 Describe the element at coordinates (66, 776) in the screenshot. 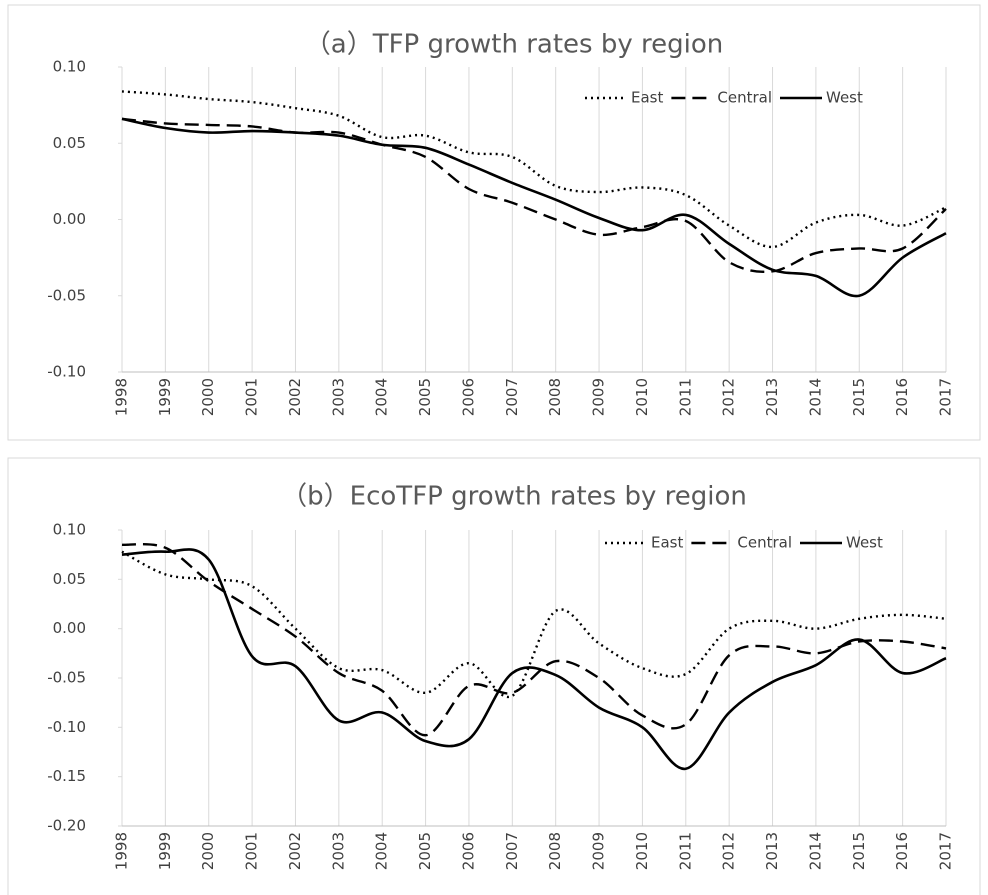

I see `y-tick-label: -0.15` at that location.